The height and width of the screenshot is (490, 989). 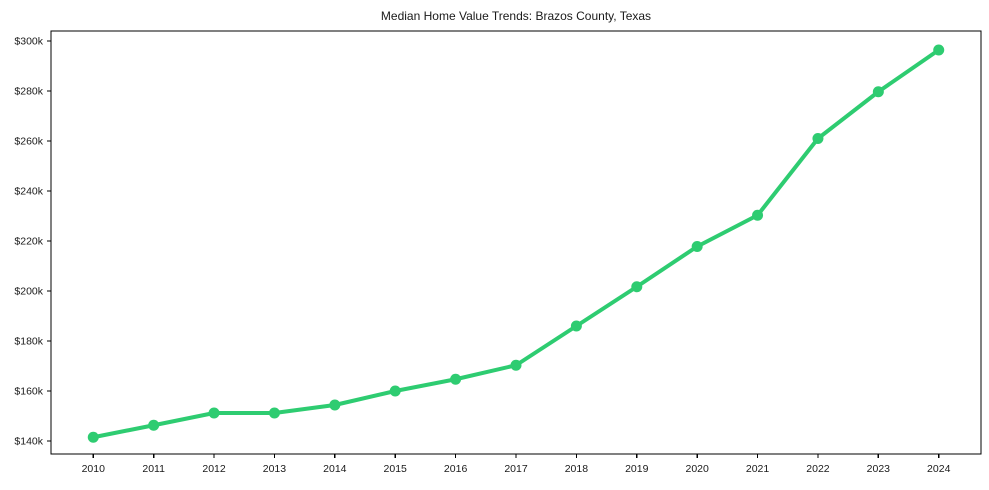 I want to click on y-tick-label: $240k, so click(x=28, y=192).